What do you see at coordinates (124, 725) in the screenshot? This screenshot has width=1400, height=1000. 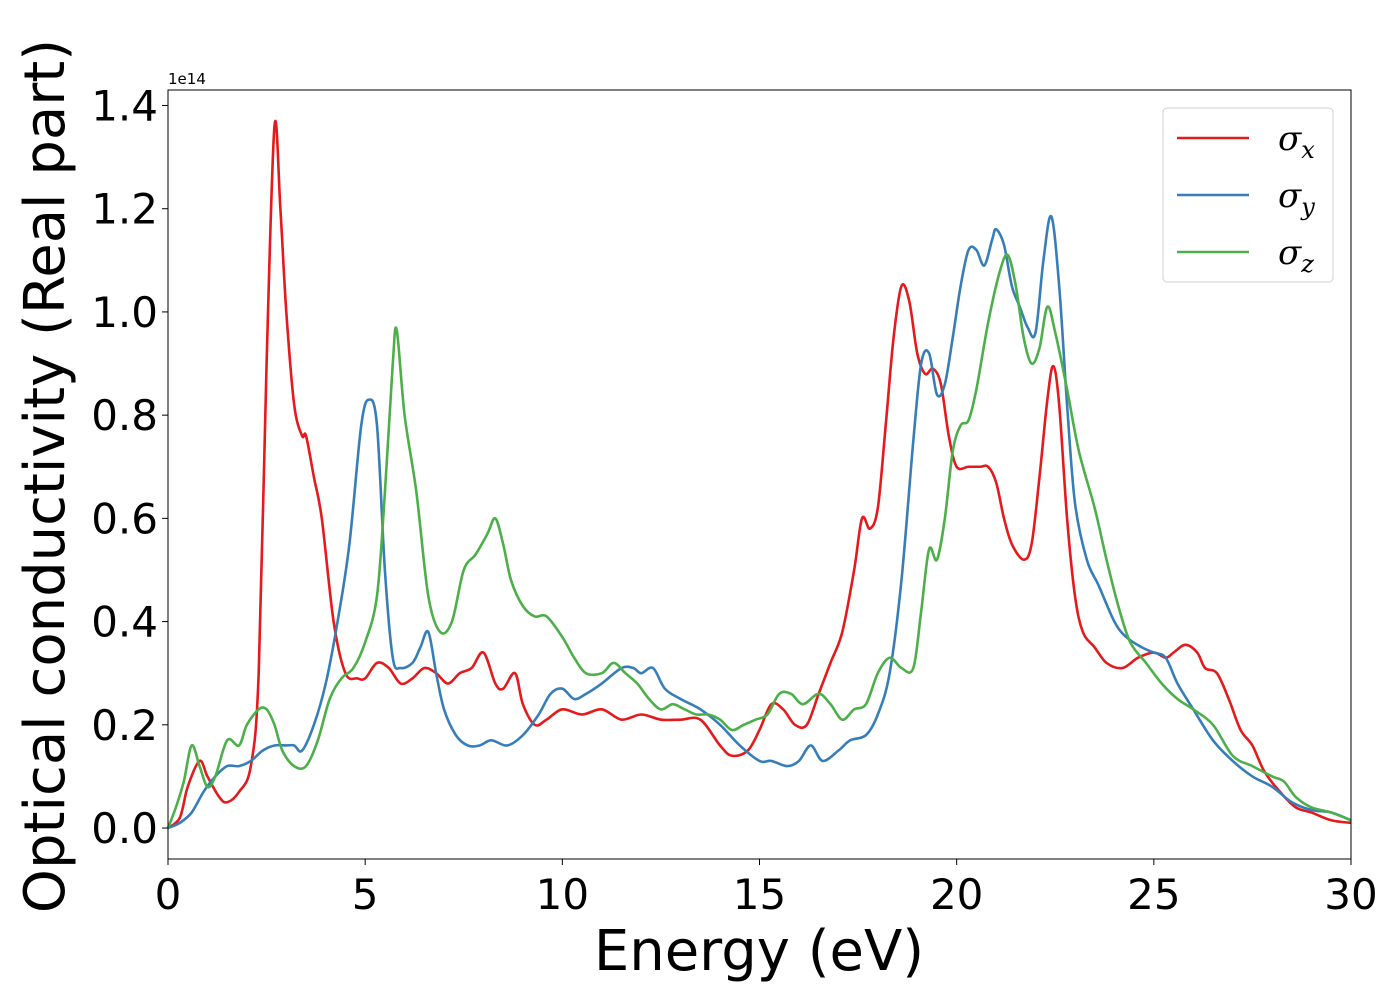 I see `y-tick-label: 0.2` at bounding box center [124, 725].